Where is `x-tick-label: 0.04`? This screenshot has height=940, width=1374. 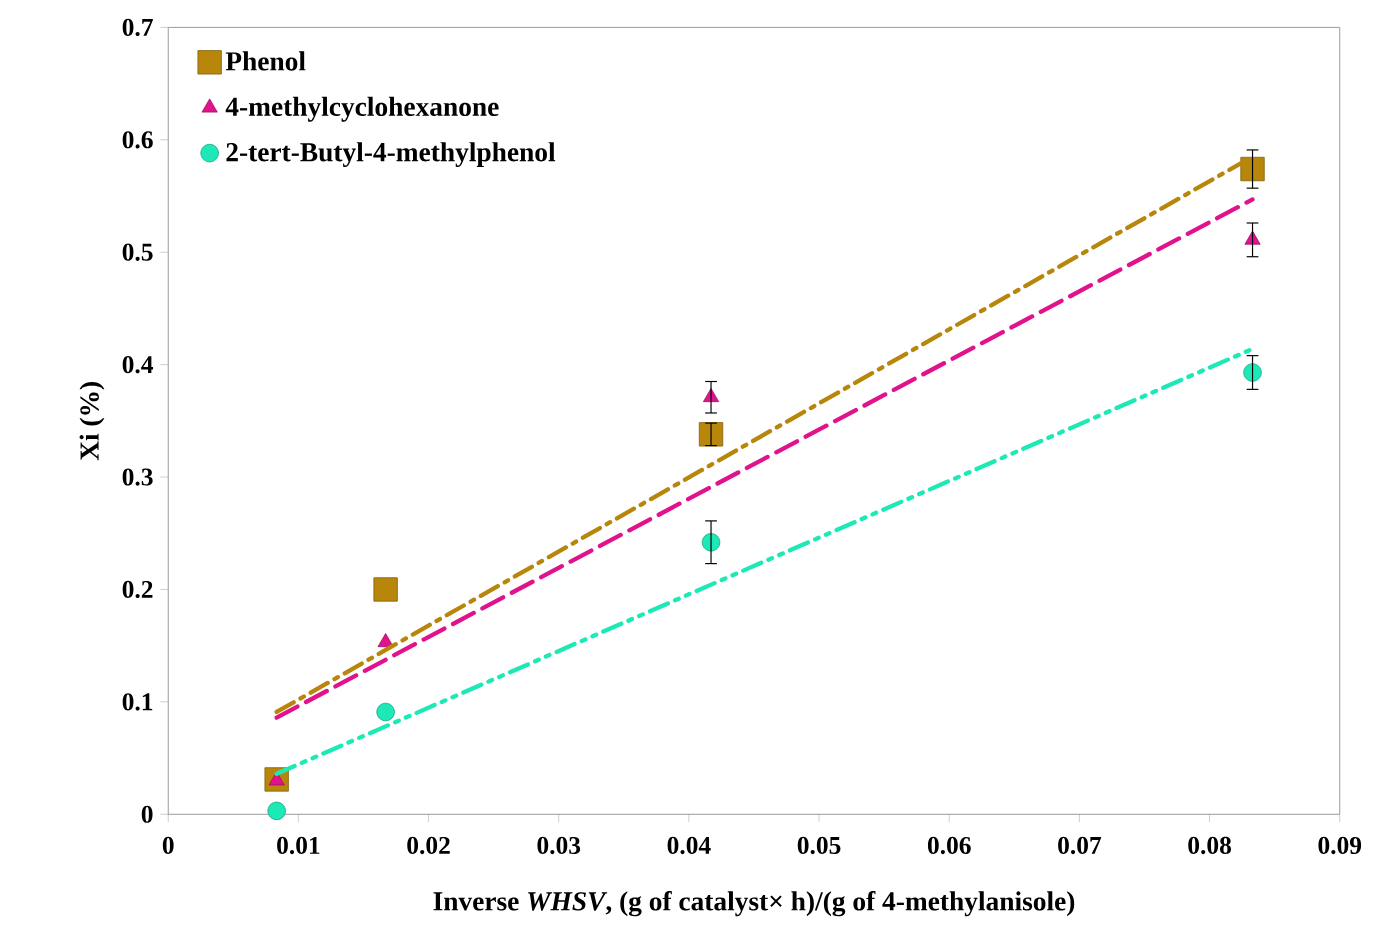
x-tick-label: 0.04 is located at coordinates (689, 846).